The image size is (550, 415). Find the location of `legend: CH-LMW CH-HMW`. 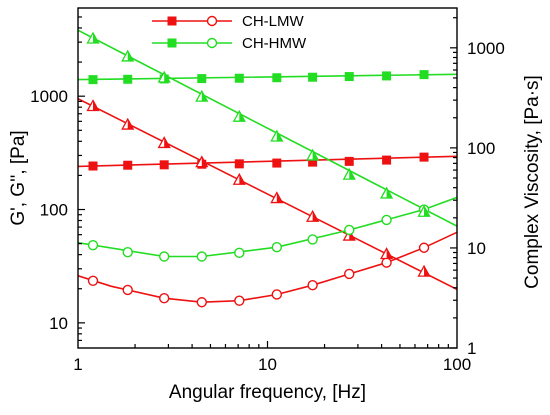

legend: CH-LMW CH-HMW is located at coordinates (229, 32).